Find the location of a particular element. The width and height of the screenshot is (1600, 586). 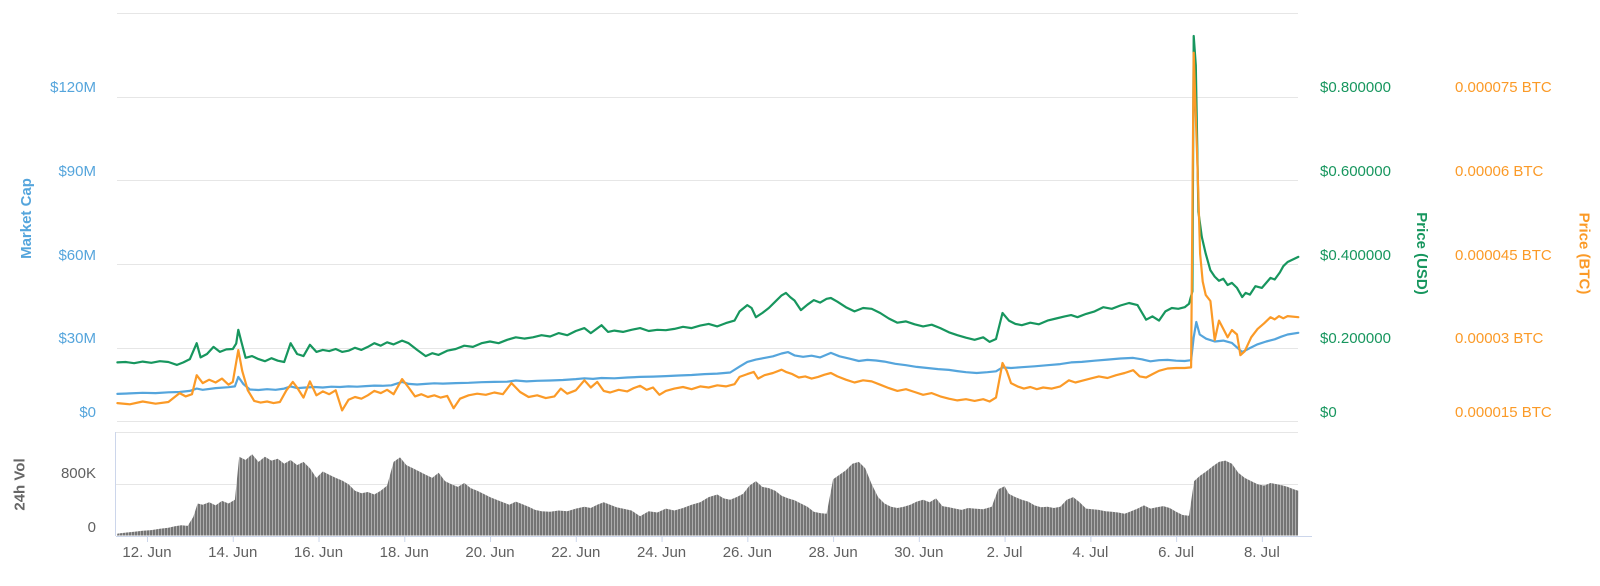

x-axis-date-label: 4. Jul is located at coordinates (1090, 552).